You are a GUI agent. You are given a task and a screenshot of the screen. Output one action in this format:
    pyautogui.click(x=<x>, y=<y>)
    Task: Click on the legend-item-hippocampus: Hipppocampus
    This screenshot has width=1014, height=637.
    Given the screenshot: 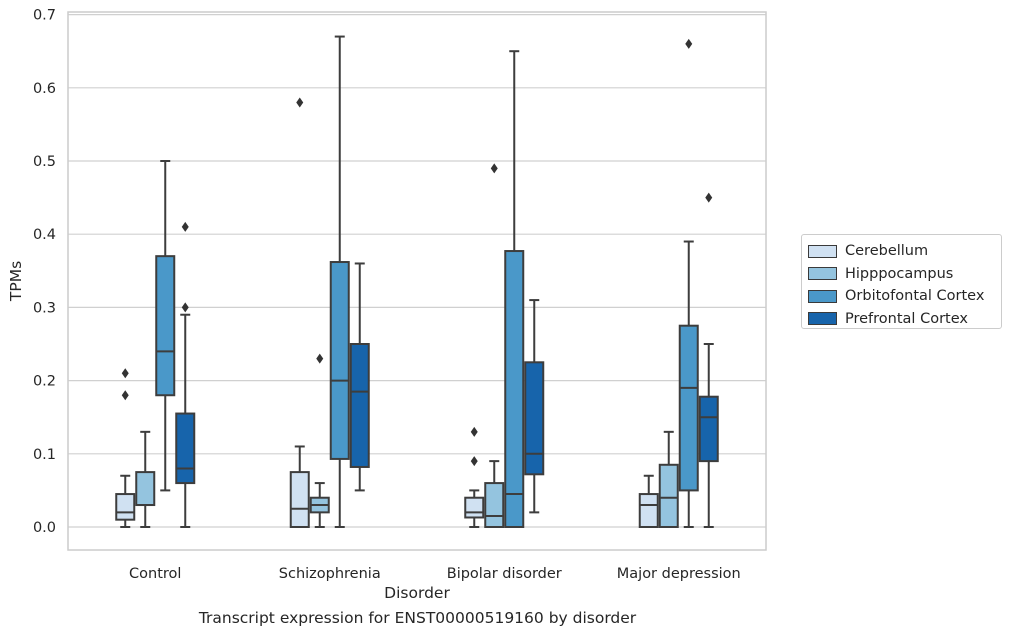 What is the action you would take?
    pyautogui.click(x=904, y=274)
    